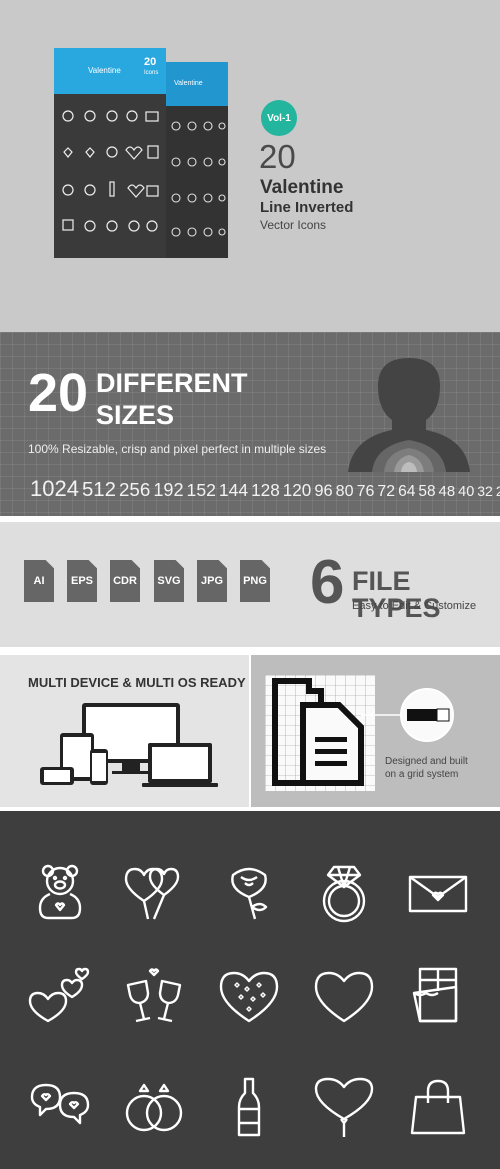 The height and width of the screenshot is (1169, 500). What do you see at coordinates (407, 491) in the screenshot?
I see `size-label: 64` at bounding box center [407, 491].